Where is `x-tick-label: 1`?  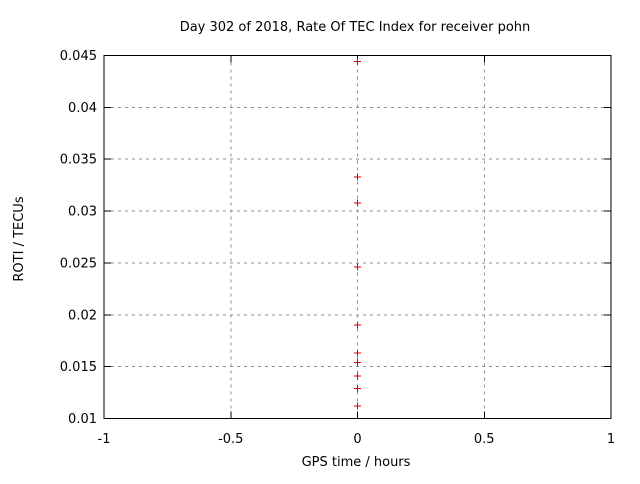 x-tick-label: 1 is located at coordinates (611, 439).